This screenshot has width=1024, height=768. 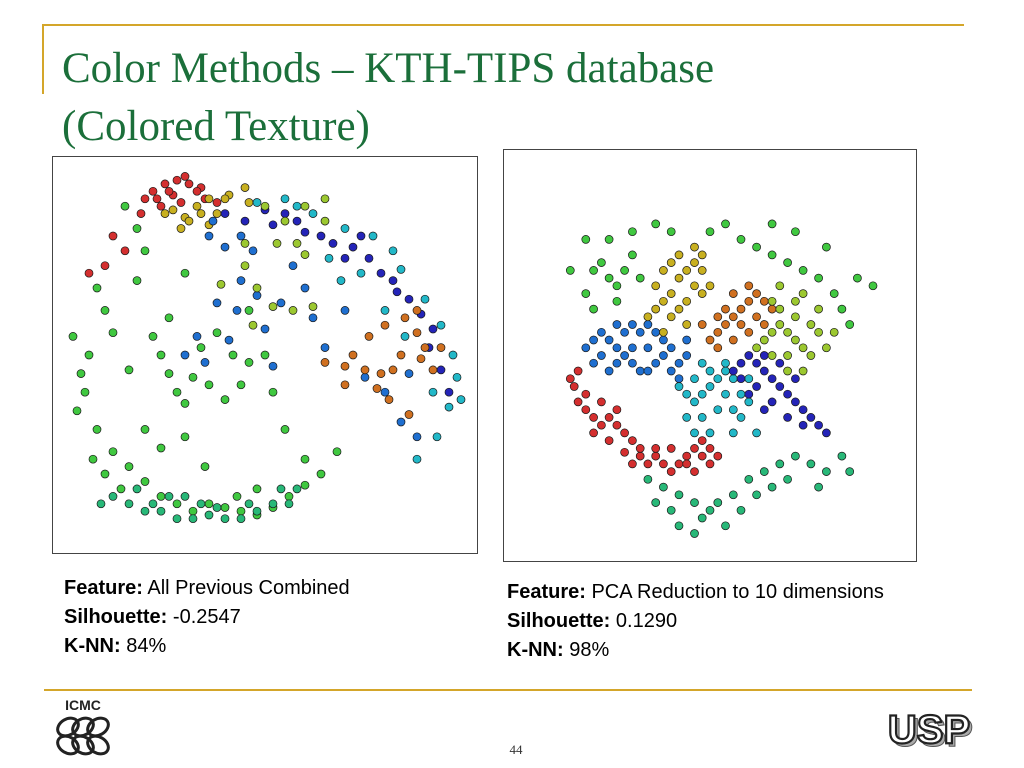 I want to click on scatter-plot-right-svg, so click(x=721, y=378).